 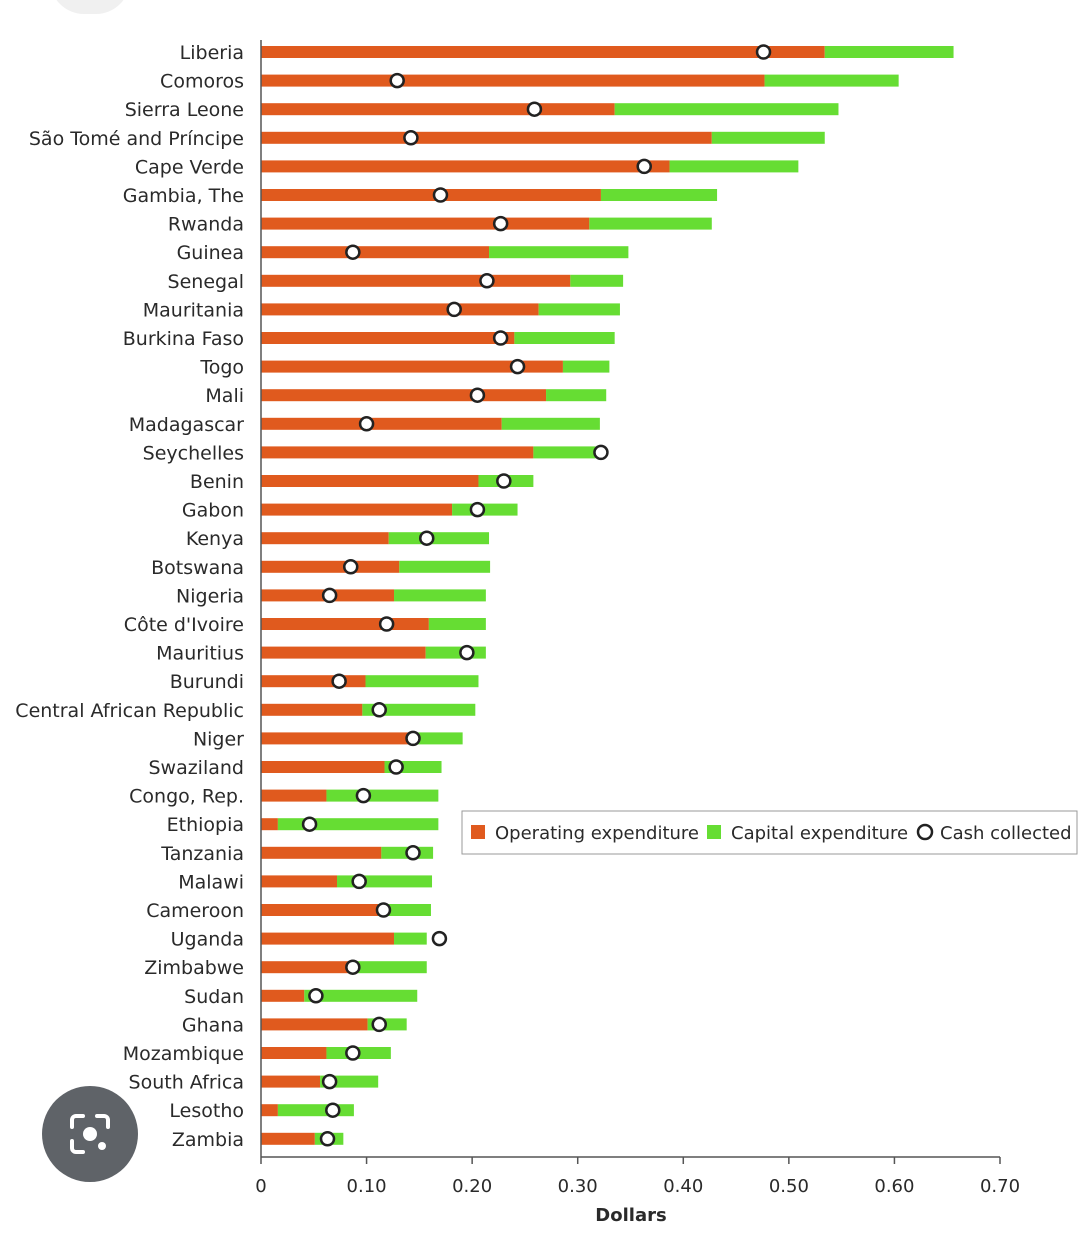 What do you see at coordinates (578, 1186) in the screenshot?
I see `x-tick-label: 0.30` at bounding box center [578, 1186].